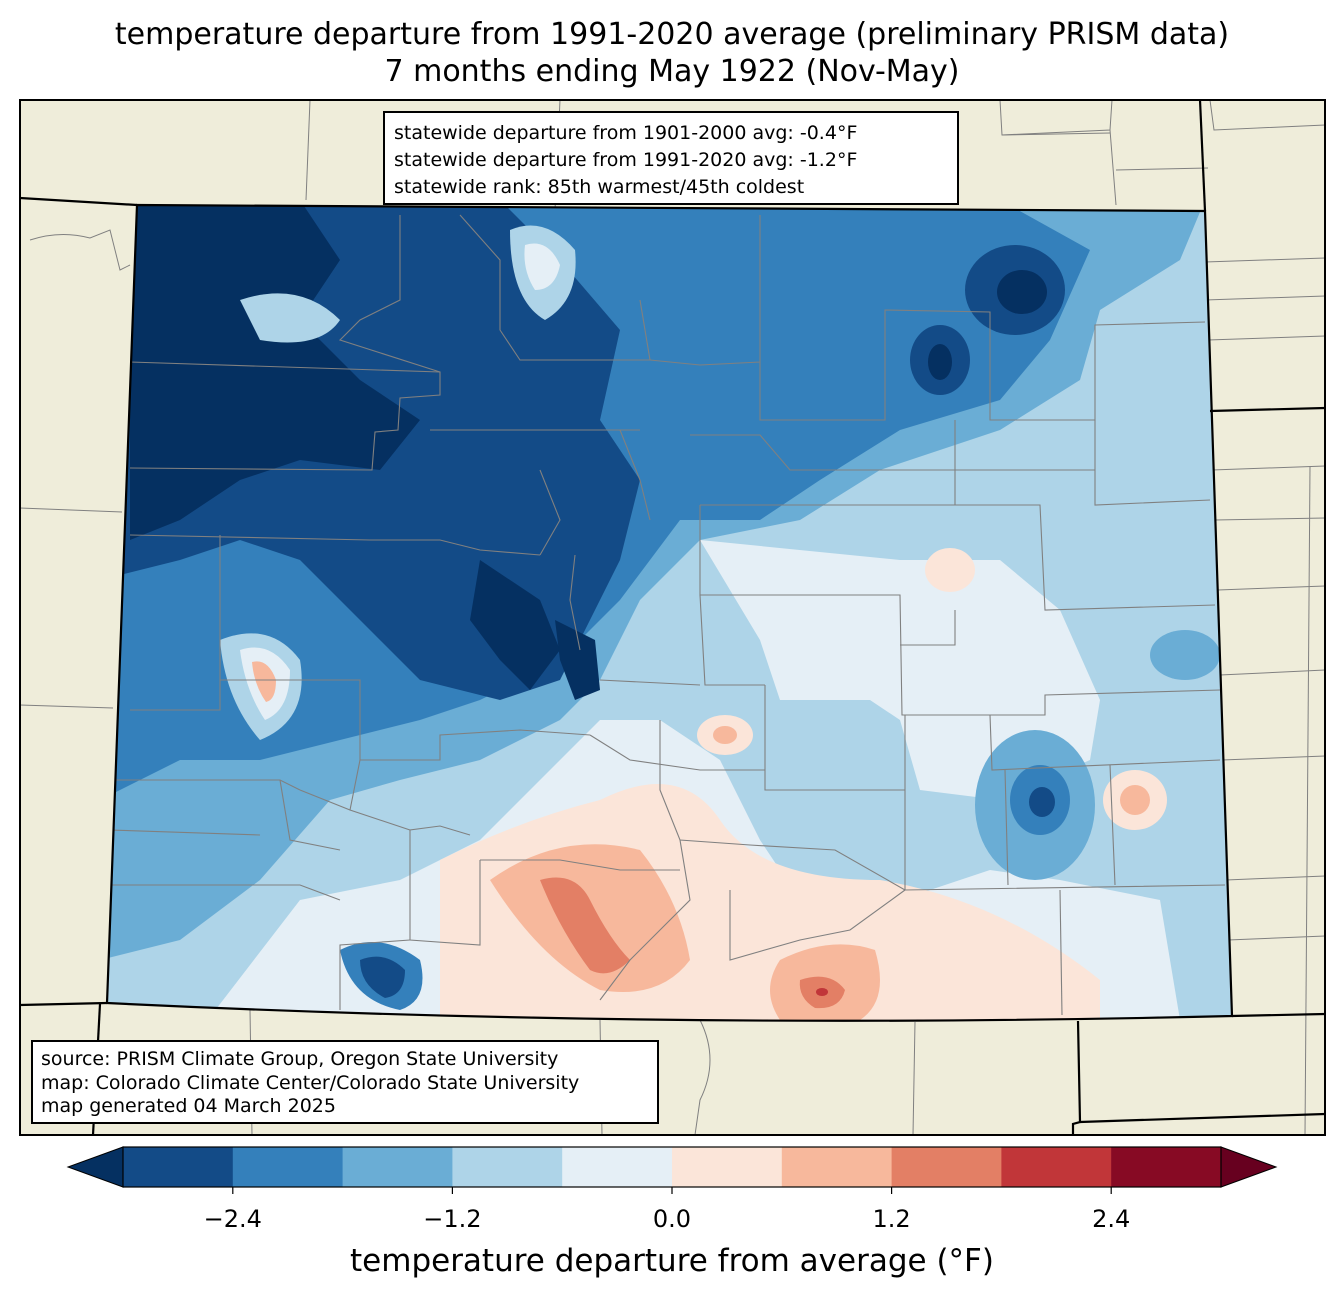 The height and width of the screenshot is (1299, 1344). What do you see at coordinates (79, 201) in the screenshot?
I see `utah-wyoming-border` at bounding box center [79, 201].